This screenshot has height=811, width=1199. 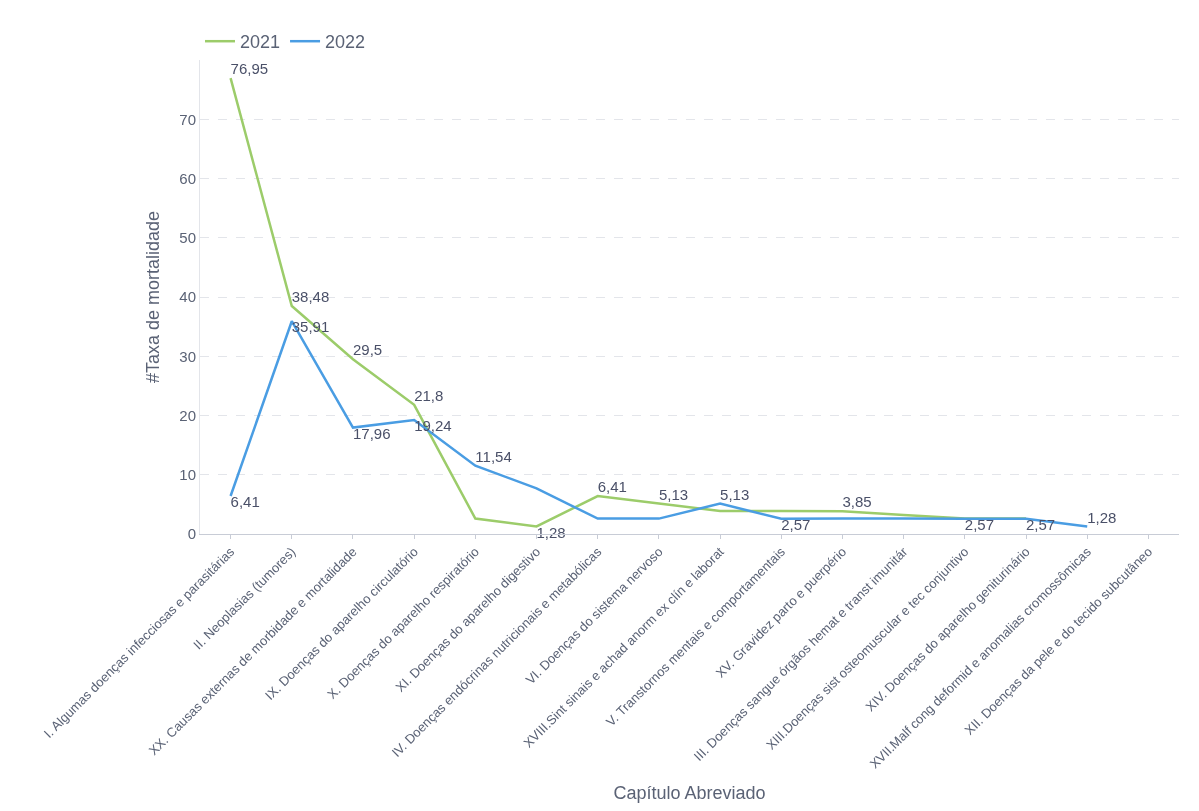 I want to click on data-label: 76,95, so click(x=249, y=69).